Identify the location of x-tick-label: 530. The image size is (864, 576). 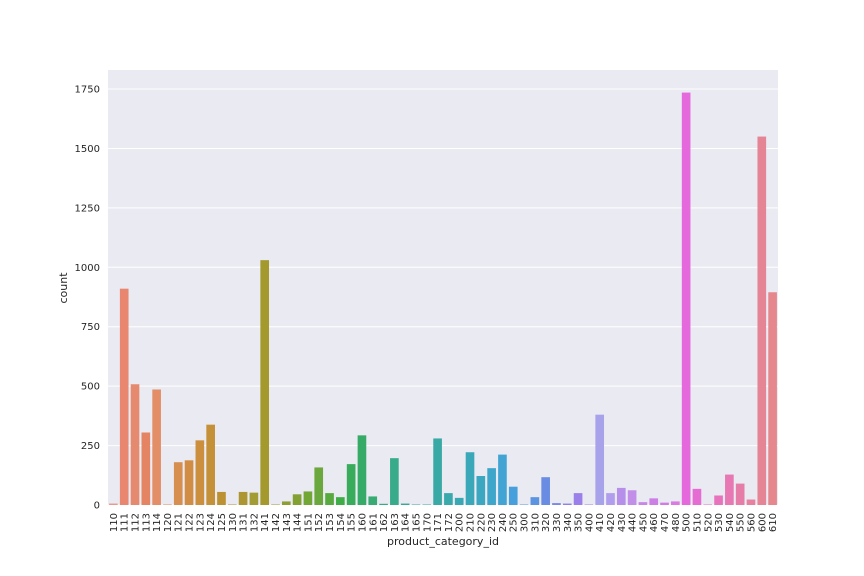
(719, 522).